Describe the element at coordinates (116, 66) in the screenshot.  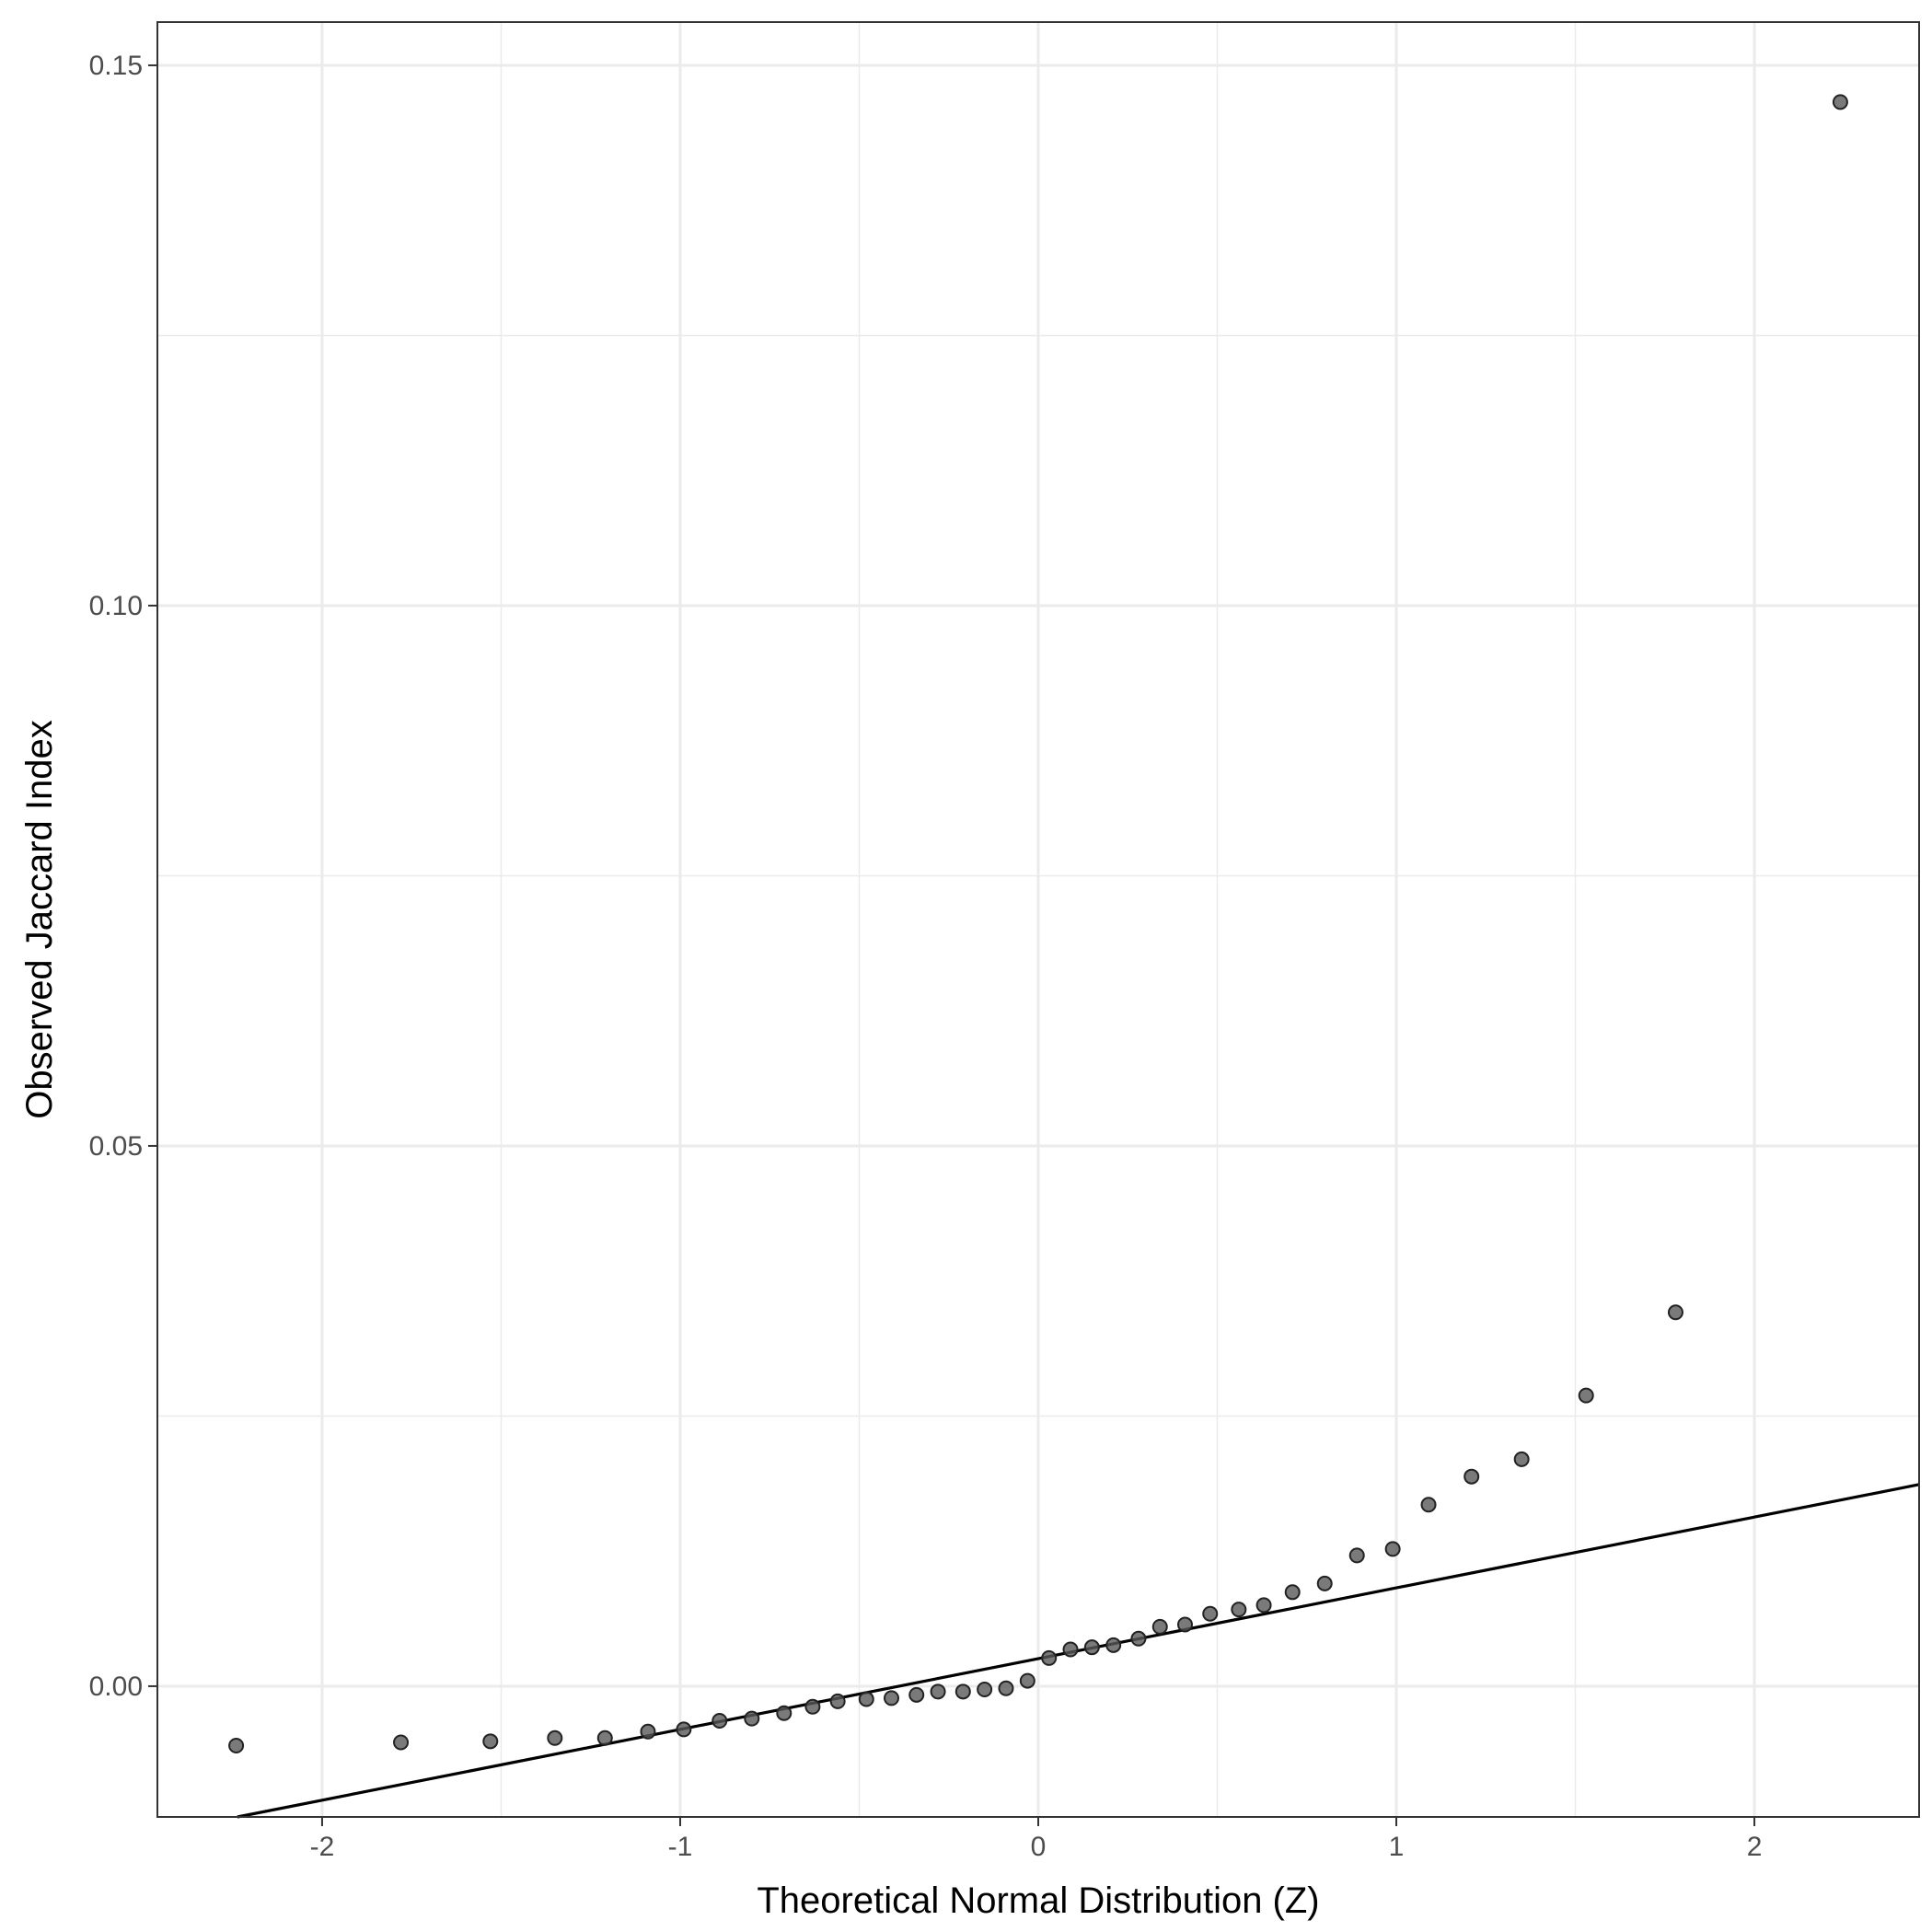
I see `y-tick-label: 0.15` at that location.